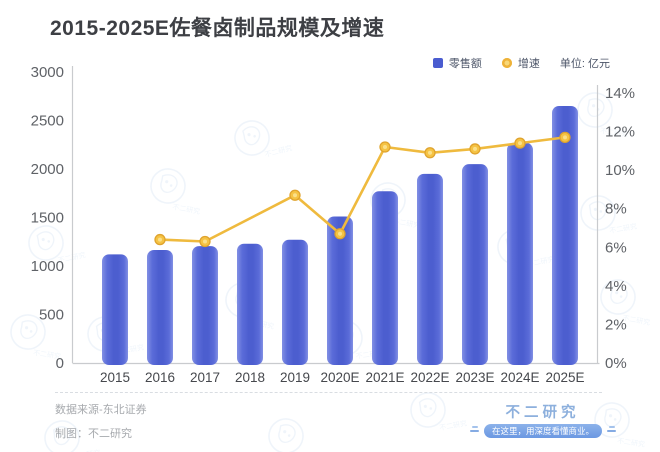  Describe the element at coordinates (584, 64) in the screenshot. I see `unit-label: 单位: 亿元` at that location.